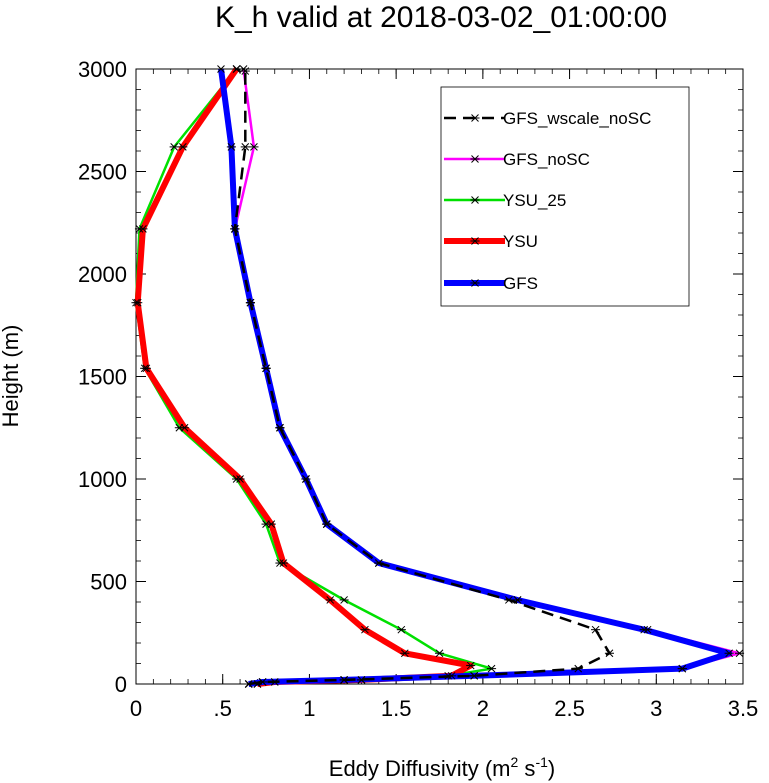 The width and height of the screenshot is (769, 783). I want to click on legend-label: GFS_noSC, so click(546, 159).